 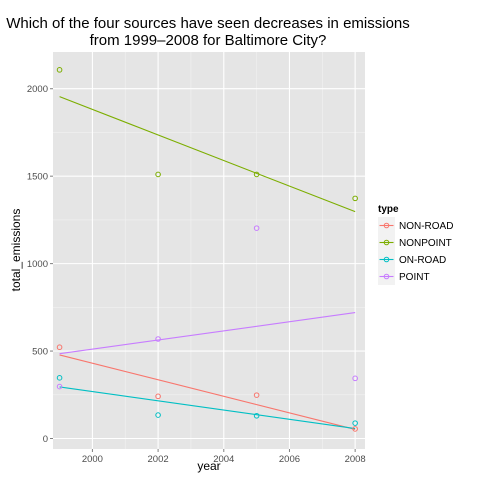 What do you see at coordinates (289, 459) in the screenshot?
I see `x-tick-label: 2006` at bounding box center [289, 459].